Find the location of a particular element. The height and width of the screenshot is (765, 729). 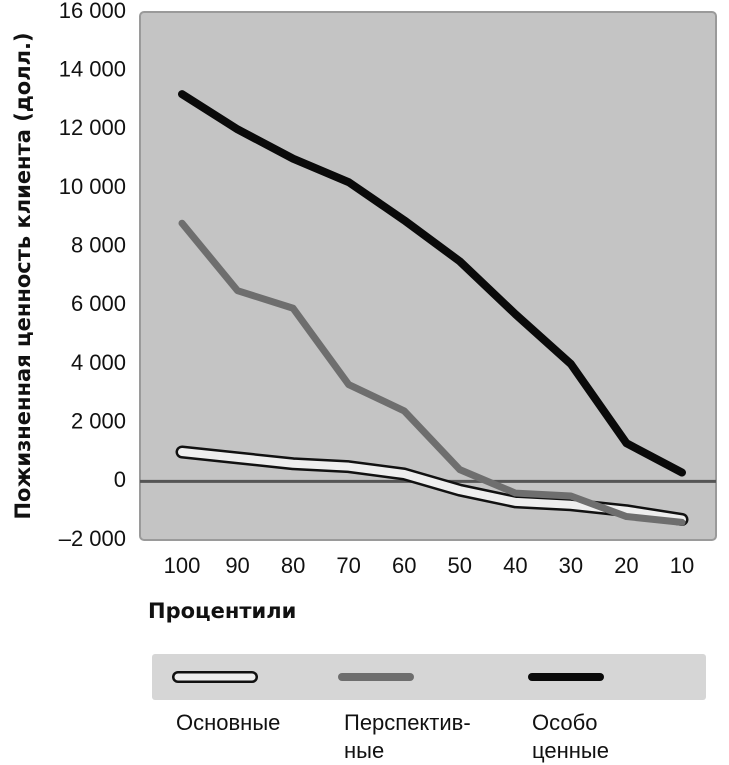

legend-label: Основные is located at coordinates (228, 722).